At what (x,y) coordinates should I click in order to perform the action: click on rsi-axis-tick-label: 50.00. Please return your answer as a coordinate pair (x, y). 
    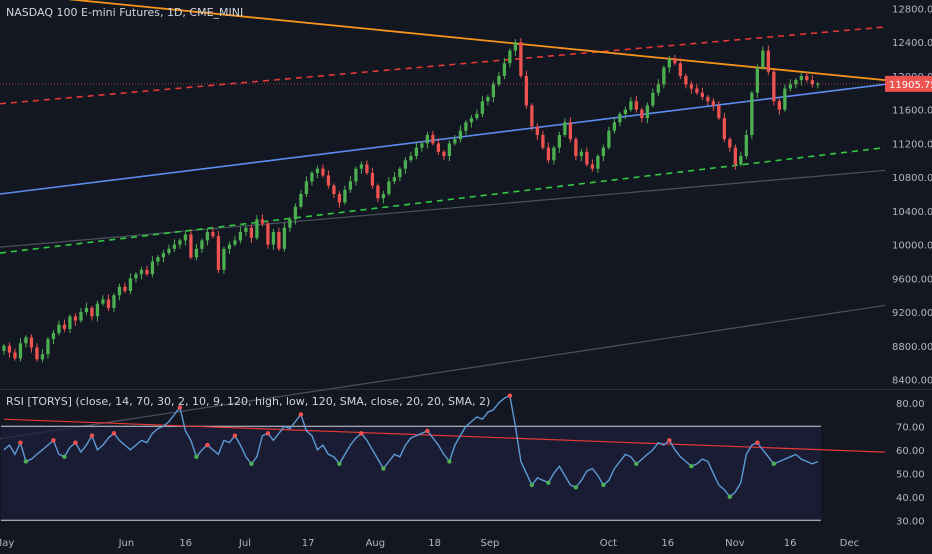
    Looking at the image, I should click on (910, 474).